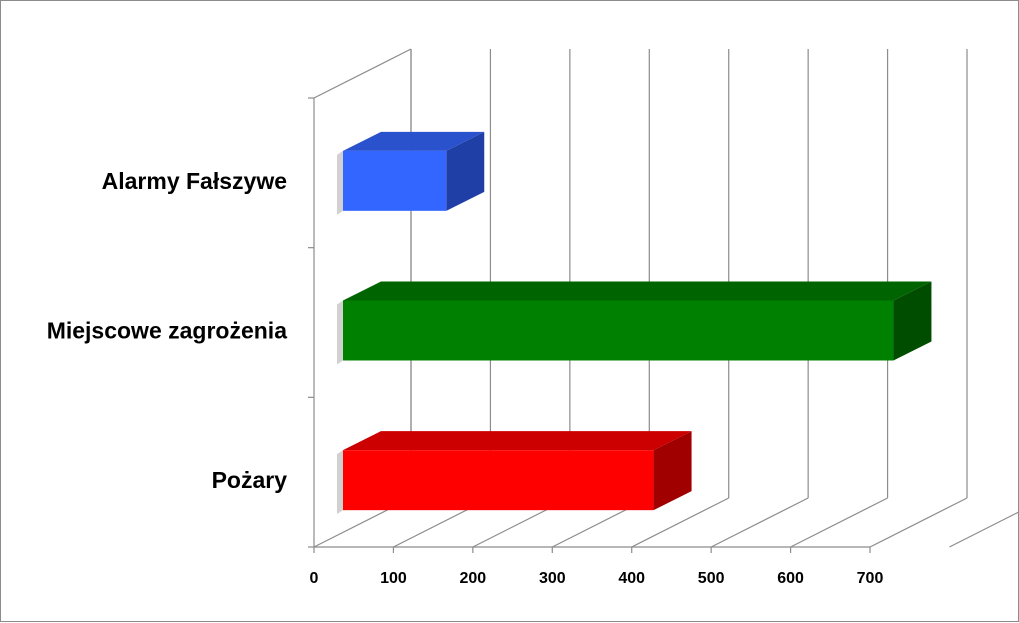 This screenshot has width=1019, height=623. Describe the element at coordinates (250, 480) in the screenshot. I see `category-label: Pożary` at that location.